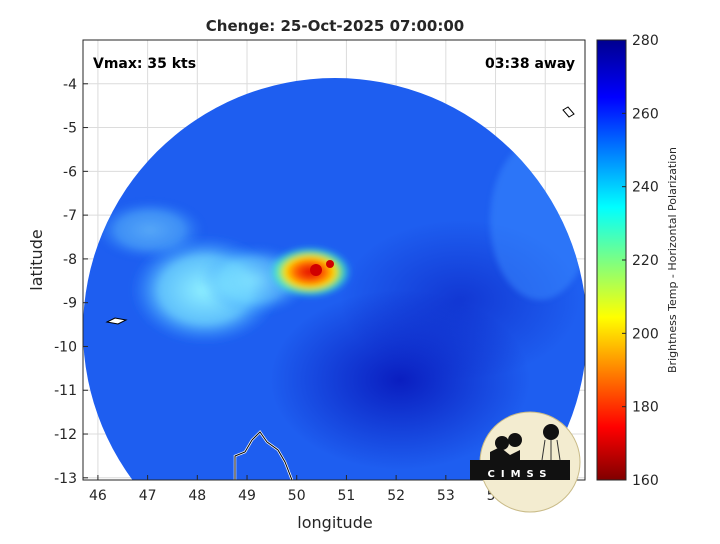  What do you see at coordinates (645, 481) in the screenshot?
I see `colorbar-tick-label: 160` at bounding box center [645, 481].